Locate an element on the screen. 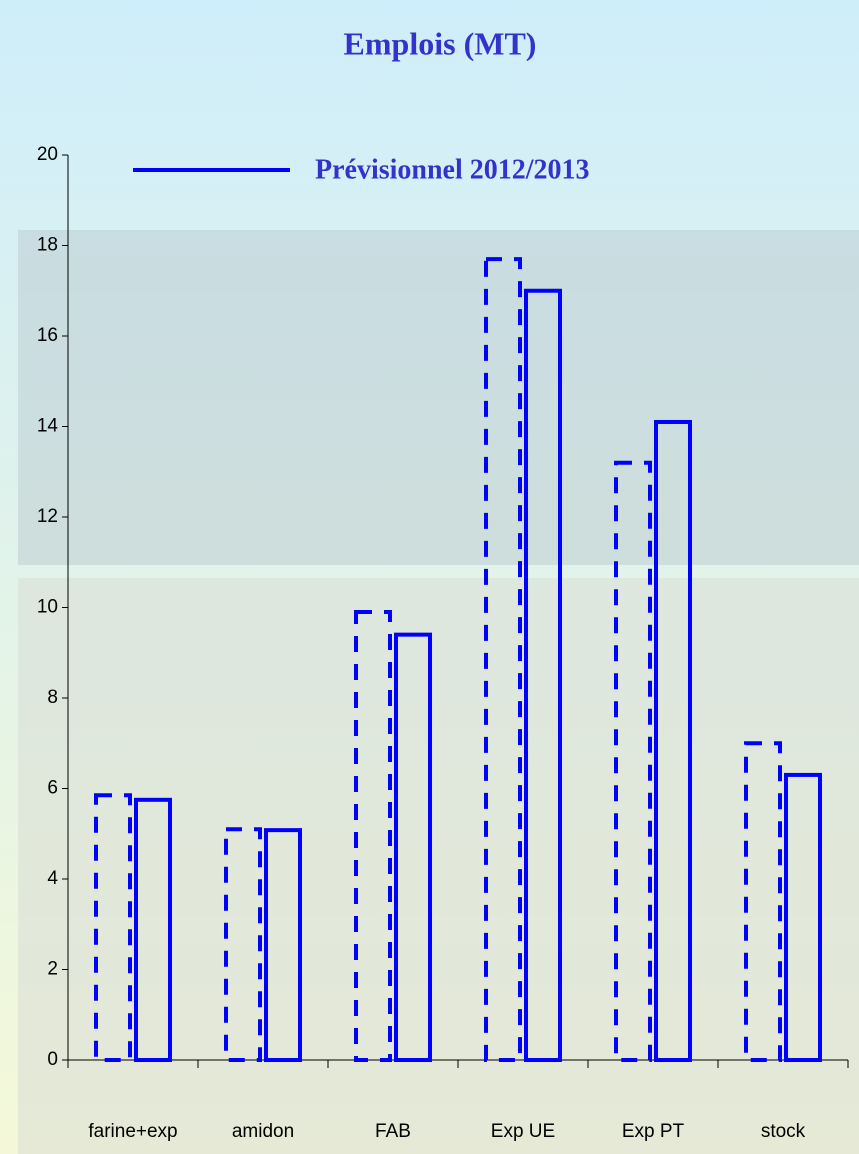  x-tick-label: farine+exp is located at coordinates (132, 1131).